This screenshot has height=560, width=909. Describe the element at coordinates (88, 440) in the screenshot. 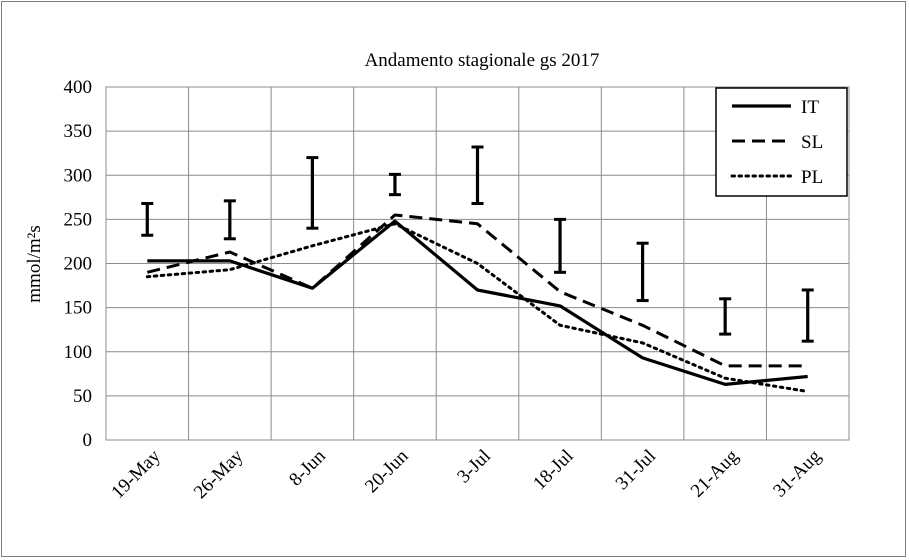

I see `y-tick-label: 0` at that location.